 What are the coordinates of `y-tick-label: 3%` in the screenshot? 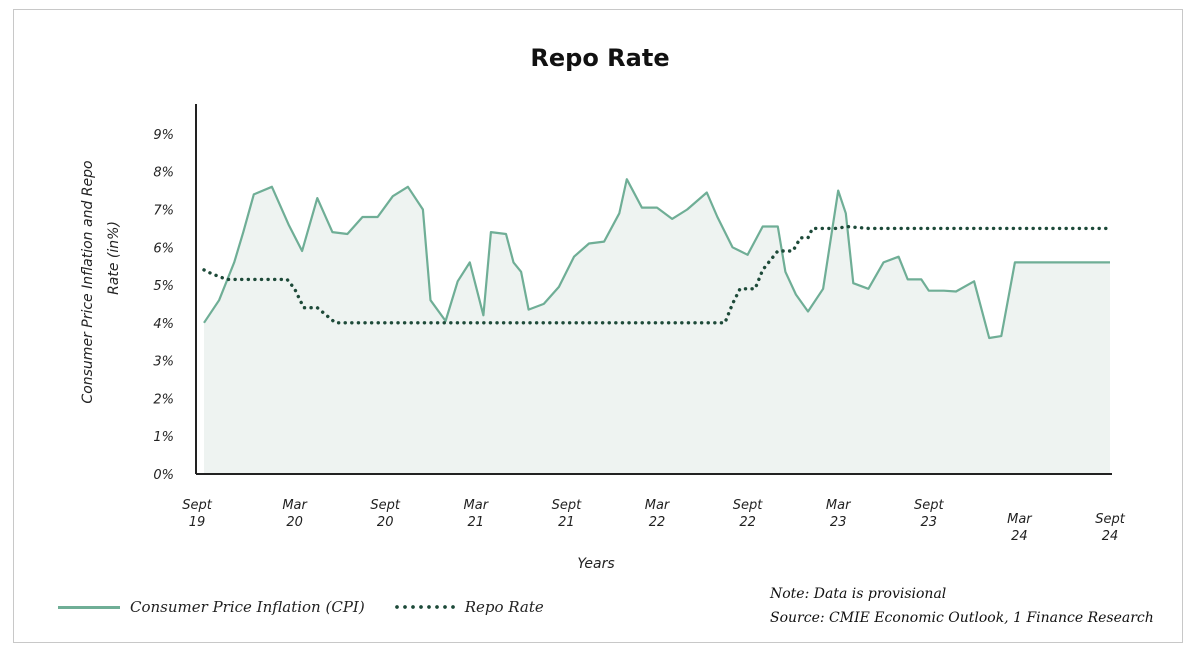 It's located at (163, 362).